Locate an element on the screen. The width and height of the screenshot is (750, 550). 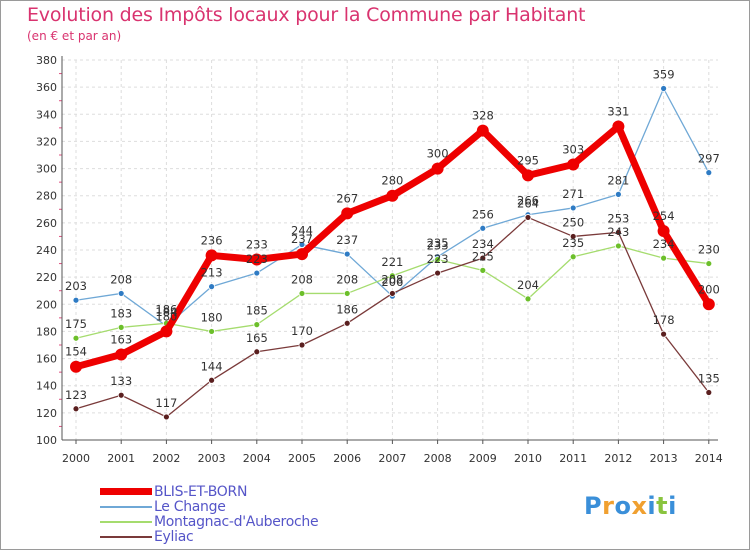
data-label: 186 is located at coordinates (166, 309).